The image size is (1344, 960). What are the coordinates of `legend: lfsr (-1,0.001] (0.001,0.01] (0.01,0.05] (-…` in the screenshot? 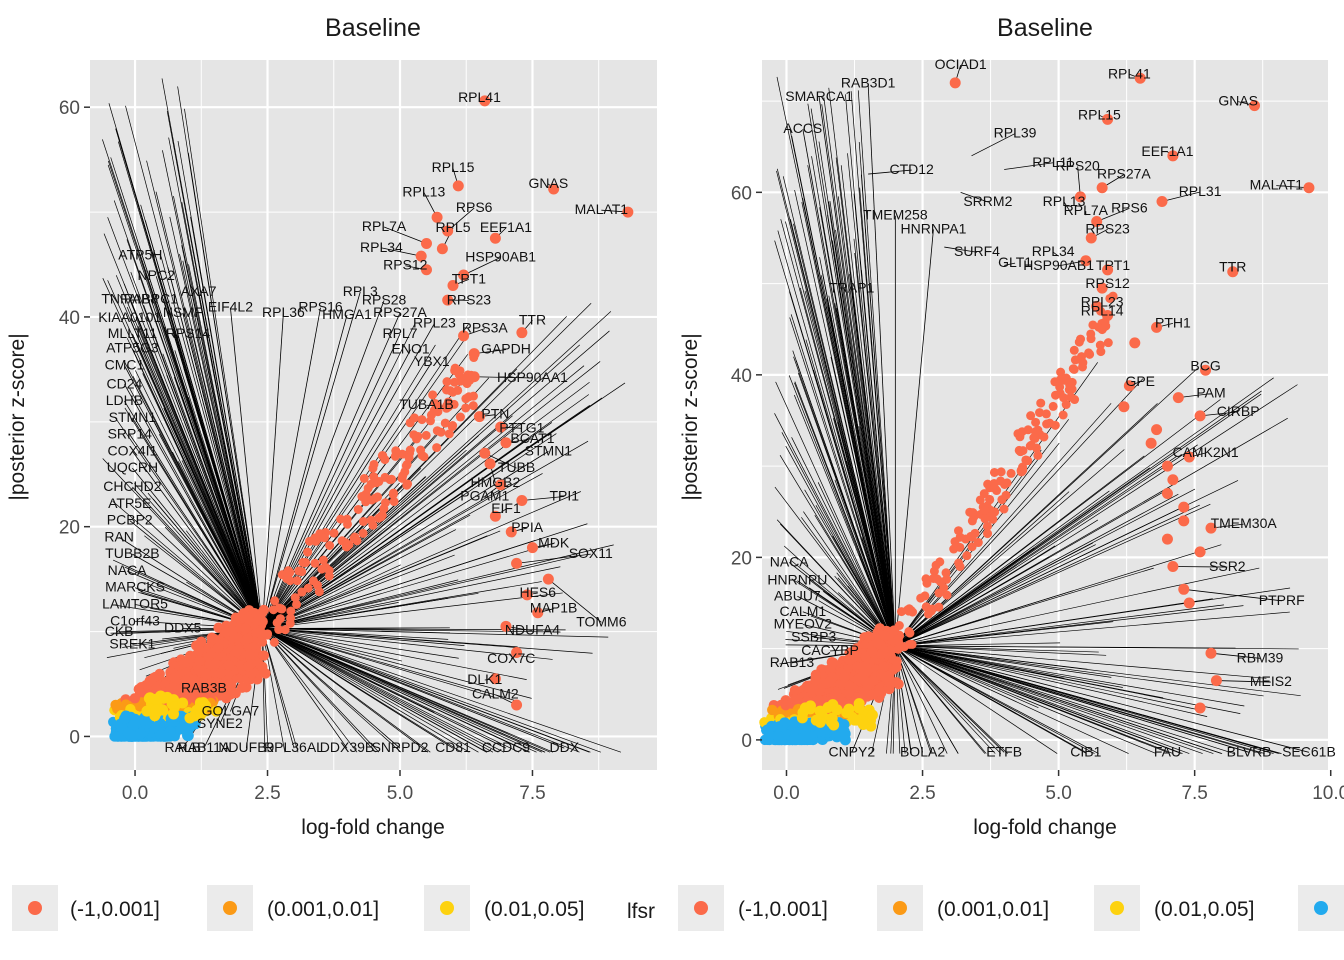 It's located at (678, 908).